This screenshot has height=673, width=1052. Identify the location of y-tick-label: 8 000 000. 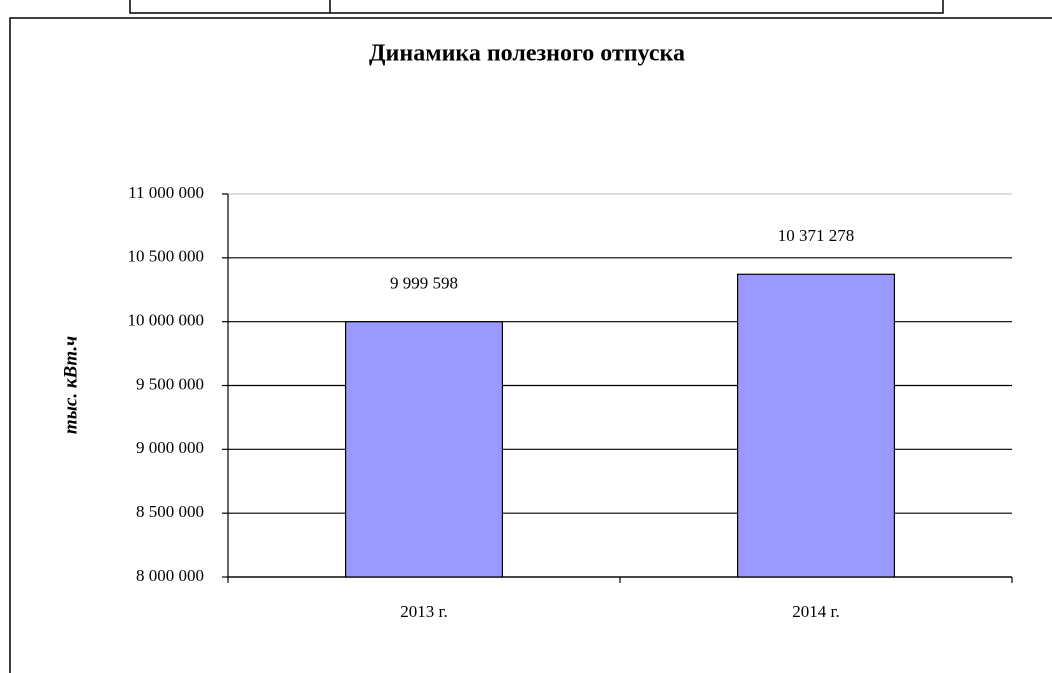
(170, 575).